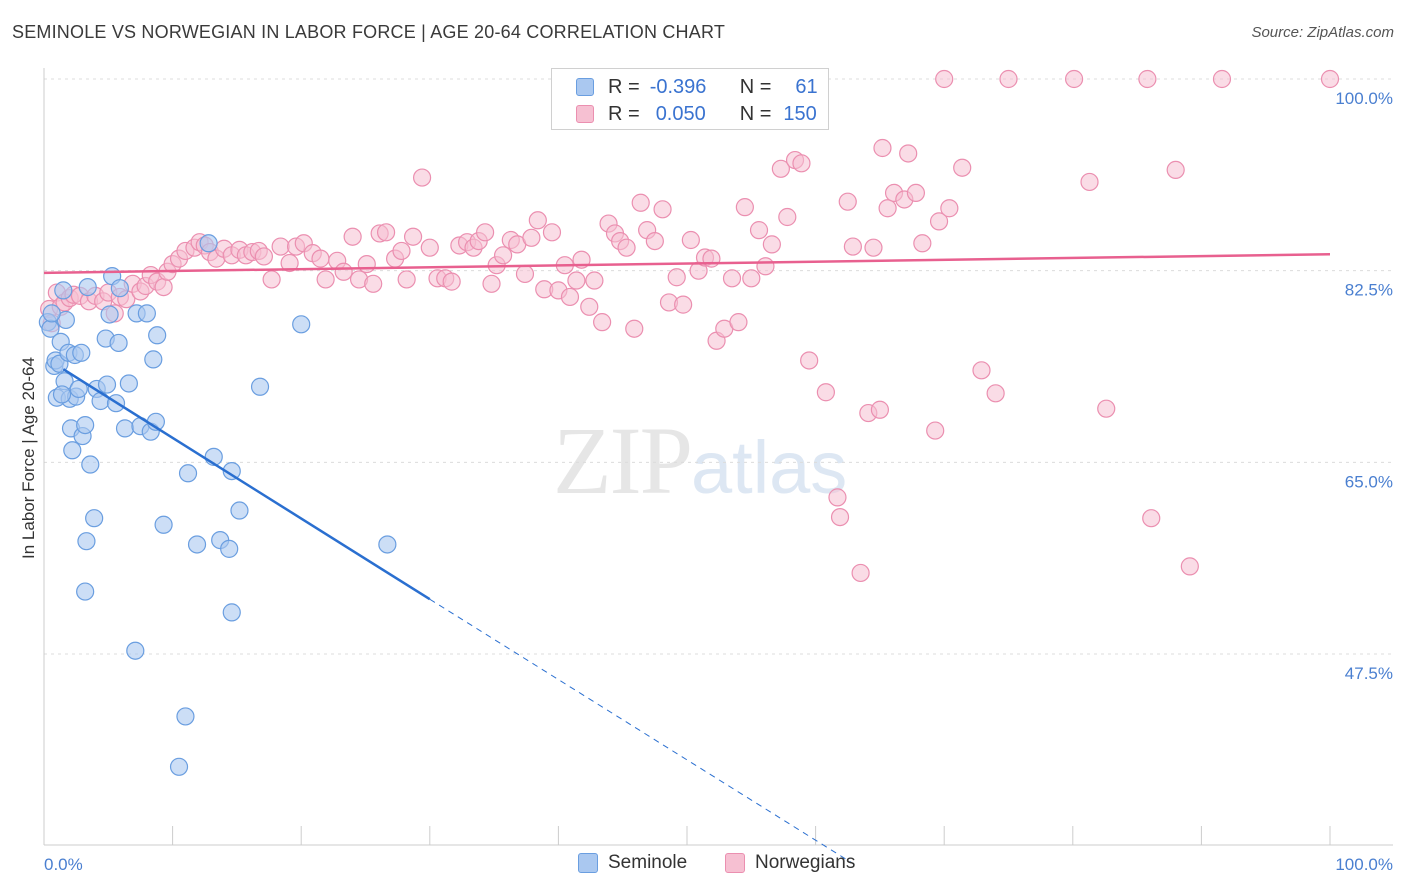 The height and width of the screenshot is (892, 1406). Describe the element at coordinates (805, 862) in the screenshot. I see `norwegians-legend-label: Norwegians` at that location.